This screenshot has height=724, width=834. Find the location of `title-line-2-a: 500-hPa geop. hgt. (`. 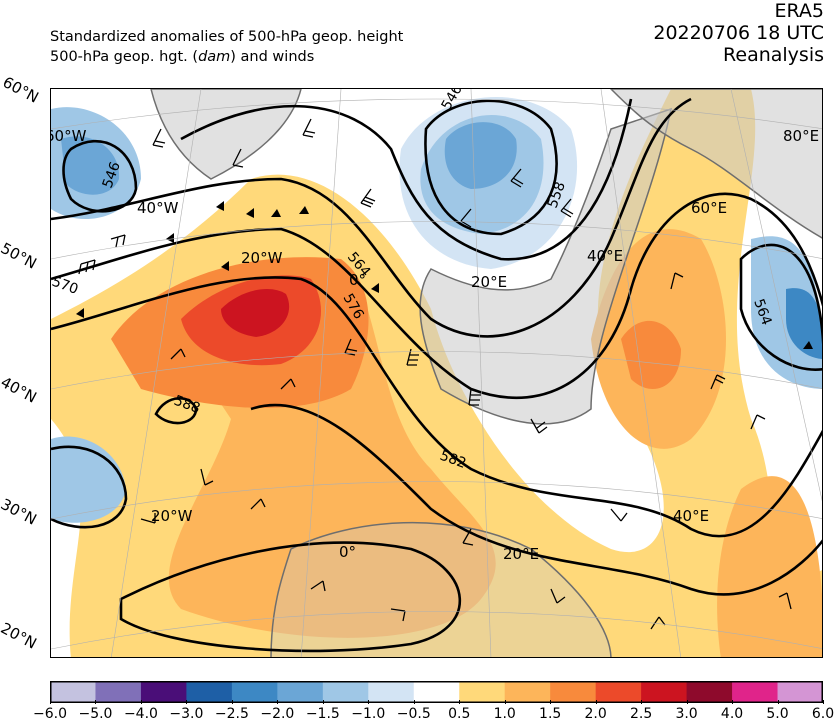

title-line-2-a: 500-hPa geop. hgt. ( is located at coordinates (124, 57).